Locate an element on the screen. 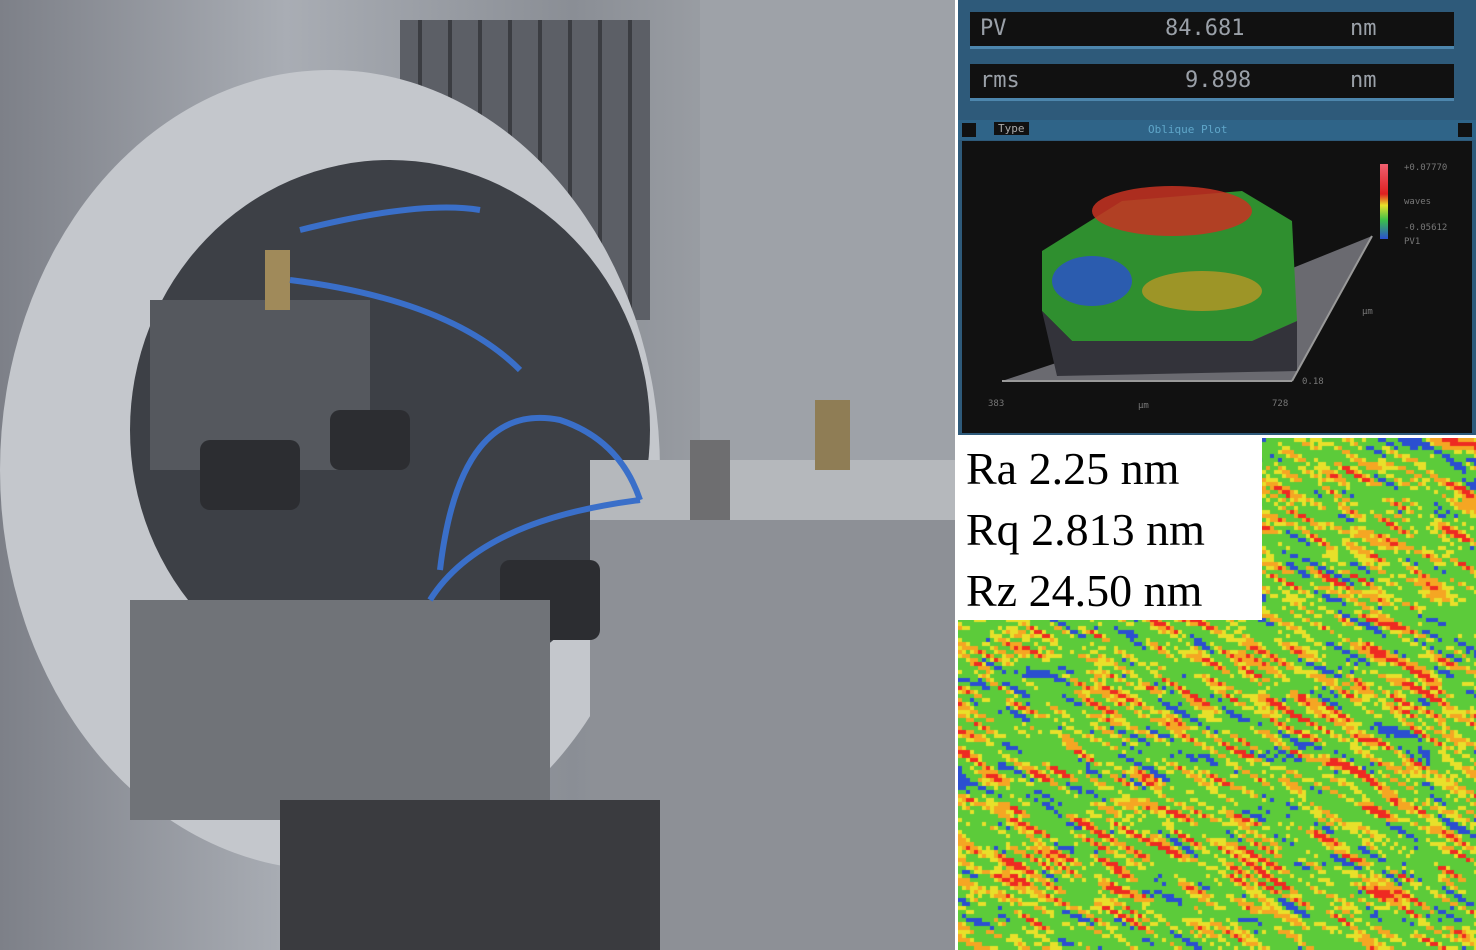  pv-unit: nm is located at coordinates (1363, 28).